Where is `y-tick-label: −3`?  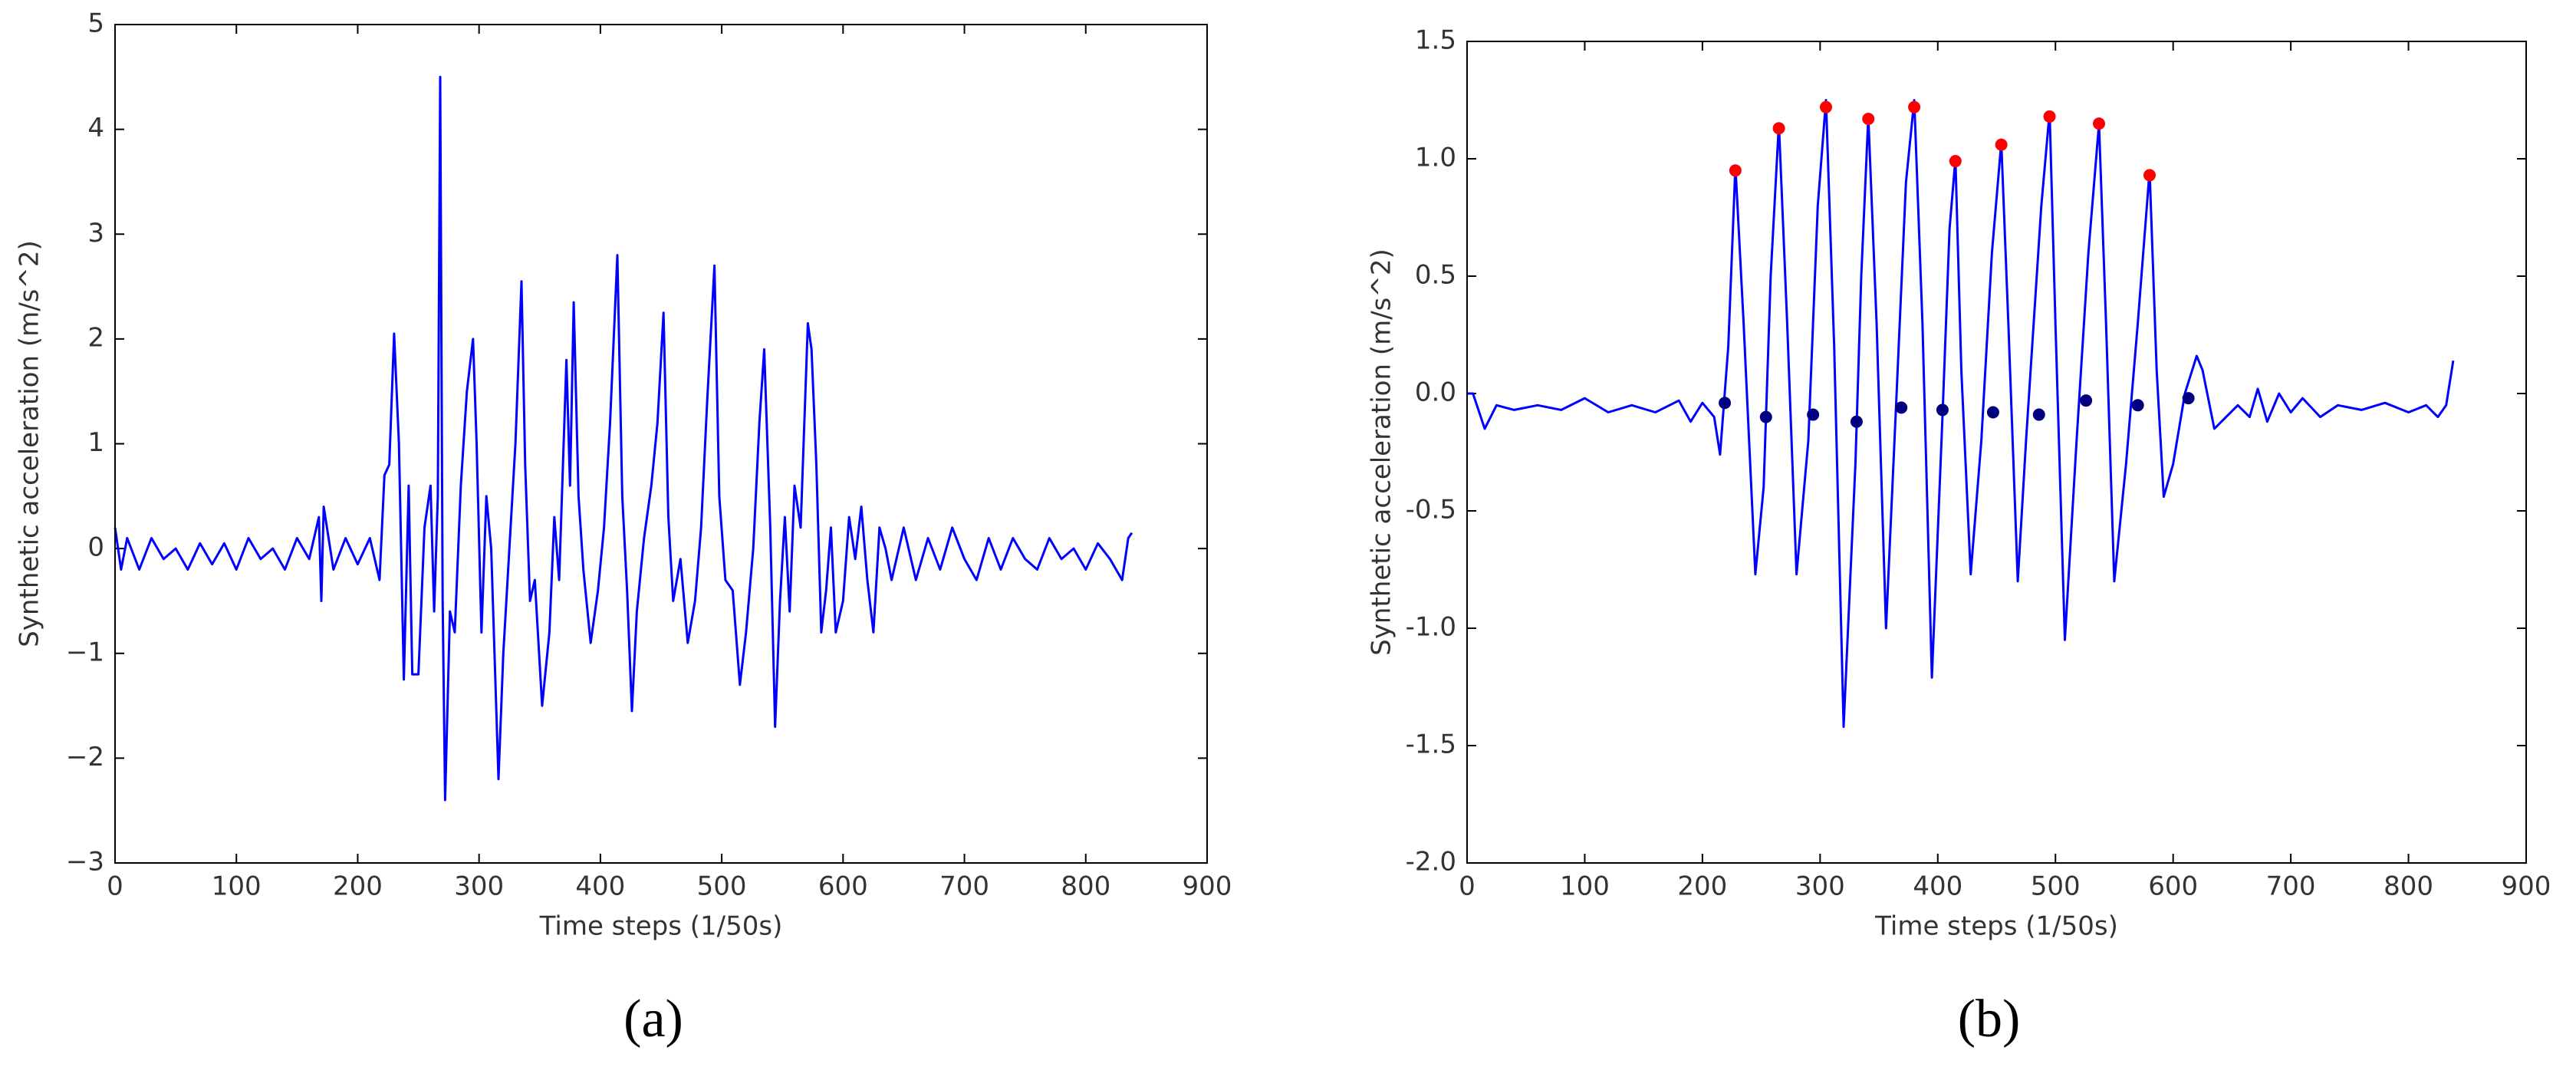 y-tick-label: −3 is located at coordinates (85, 862).